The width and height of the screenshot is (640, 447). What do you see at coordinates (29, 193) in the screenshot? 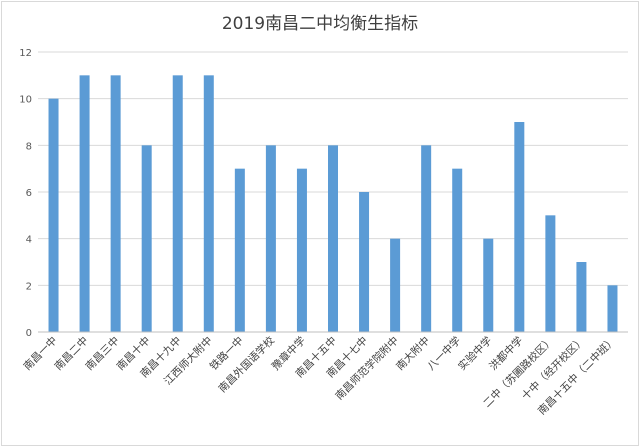
I see `y-tick-label: 6` at bounding box center [29, 193].